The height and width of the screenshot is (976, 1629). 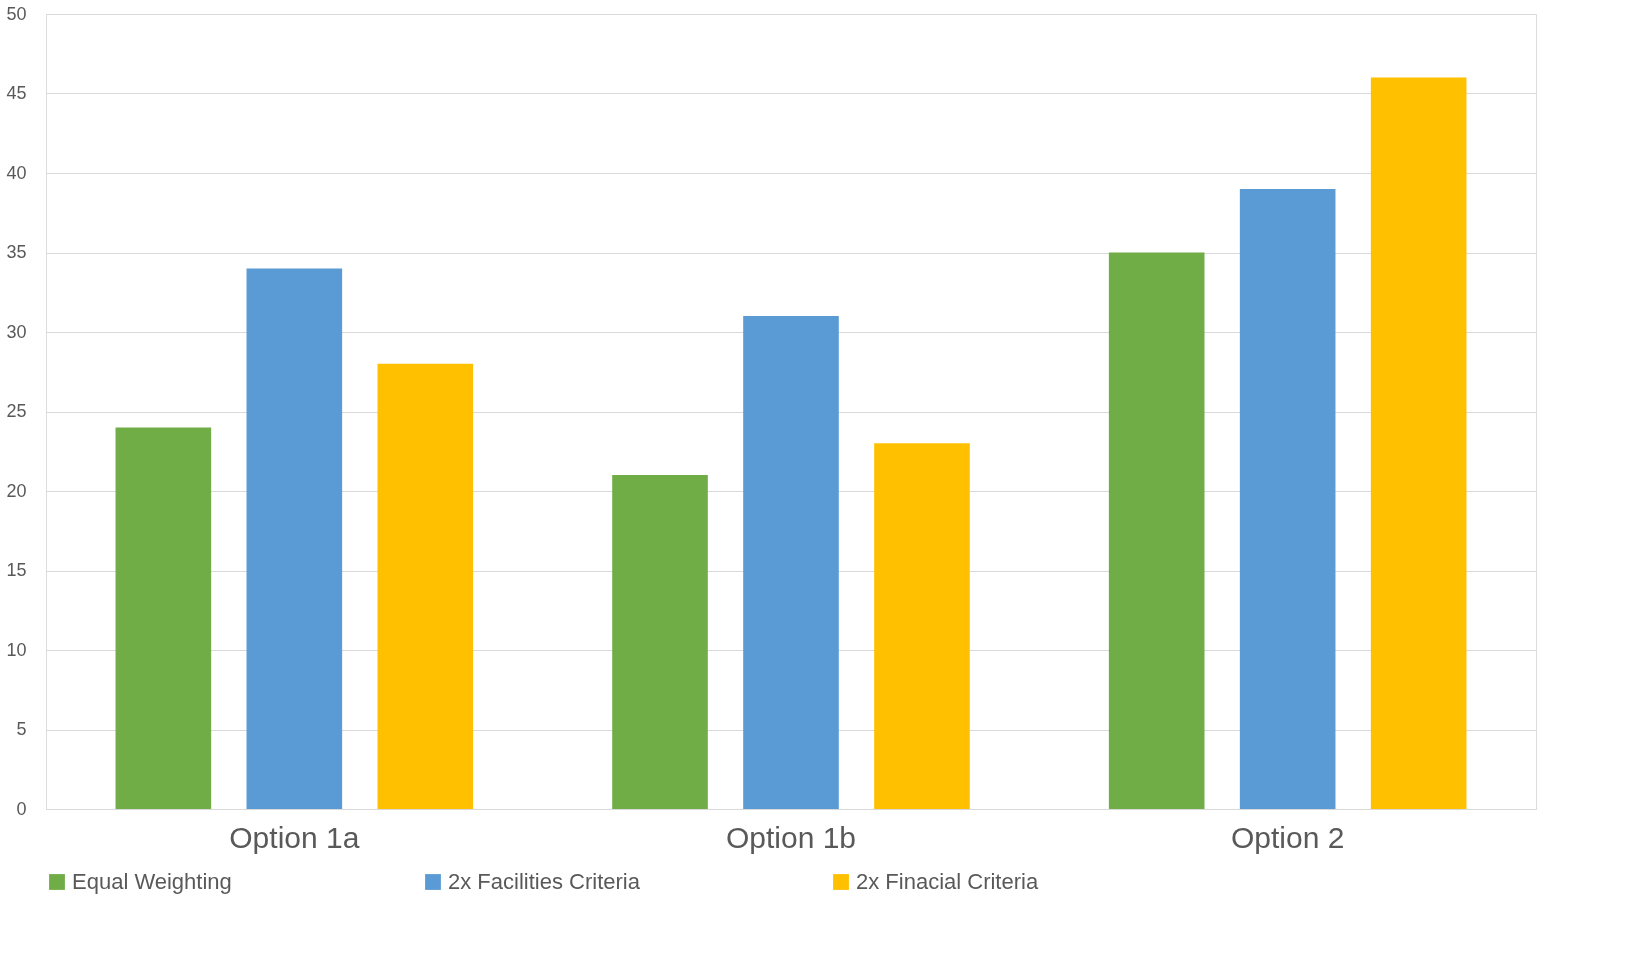 I want to click on legend-label: 2x Facilities Criteria, so click(x=544, y=881).